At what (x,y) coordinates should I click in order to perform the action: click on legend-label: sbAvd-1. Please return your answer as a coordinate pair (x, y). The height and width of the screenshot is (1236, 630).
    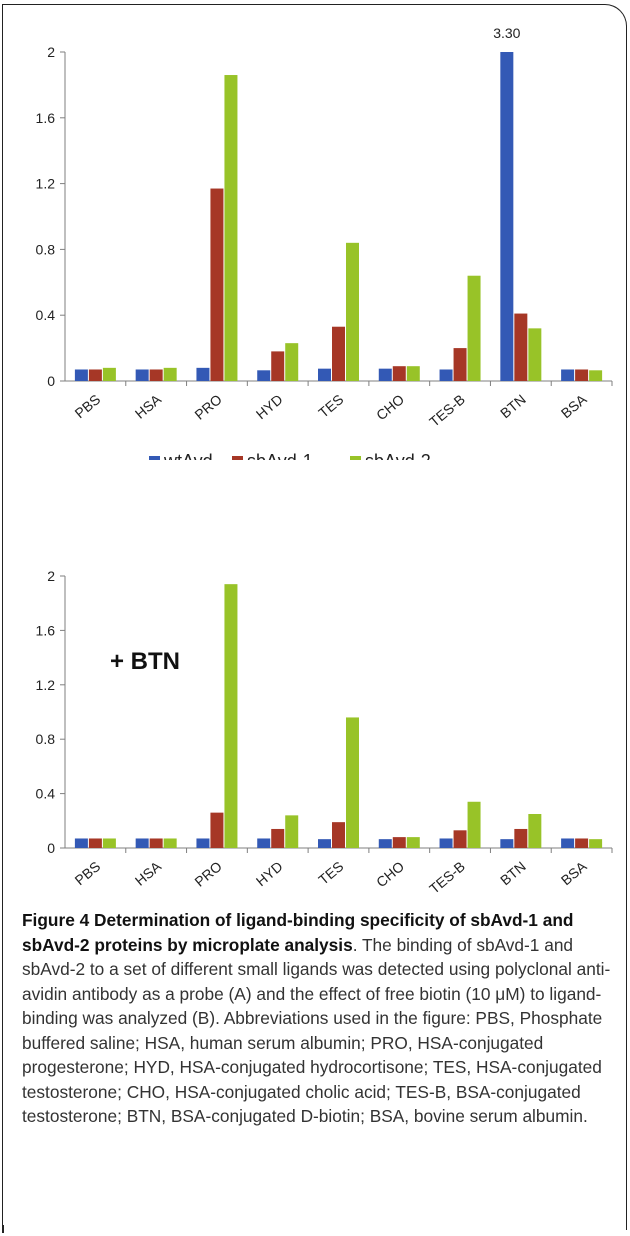
    Looking at the image, I should click on (280, 455).